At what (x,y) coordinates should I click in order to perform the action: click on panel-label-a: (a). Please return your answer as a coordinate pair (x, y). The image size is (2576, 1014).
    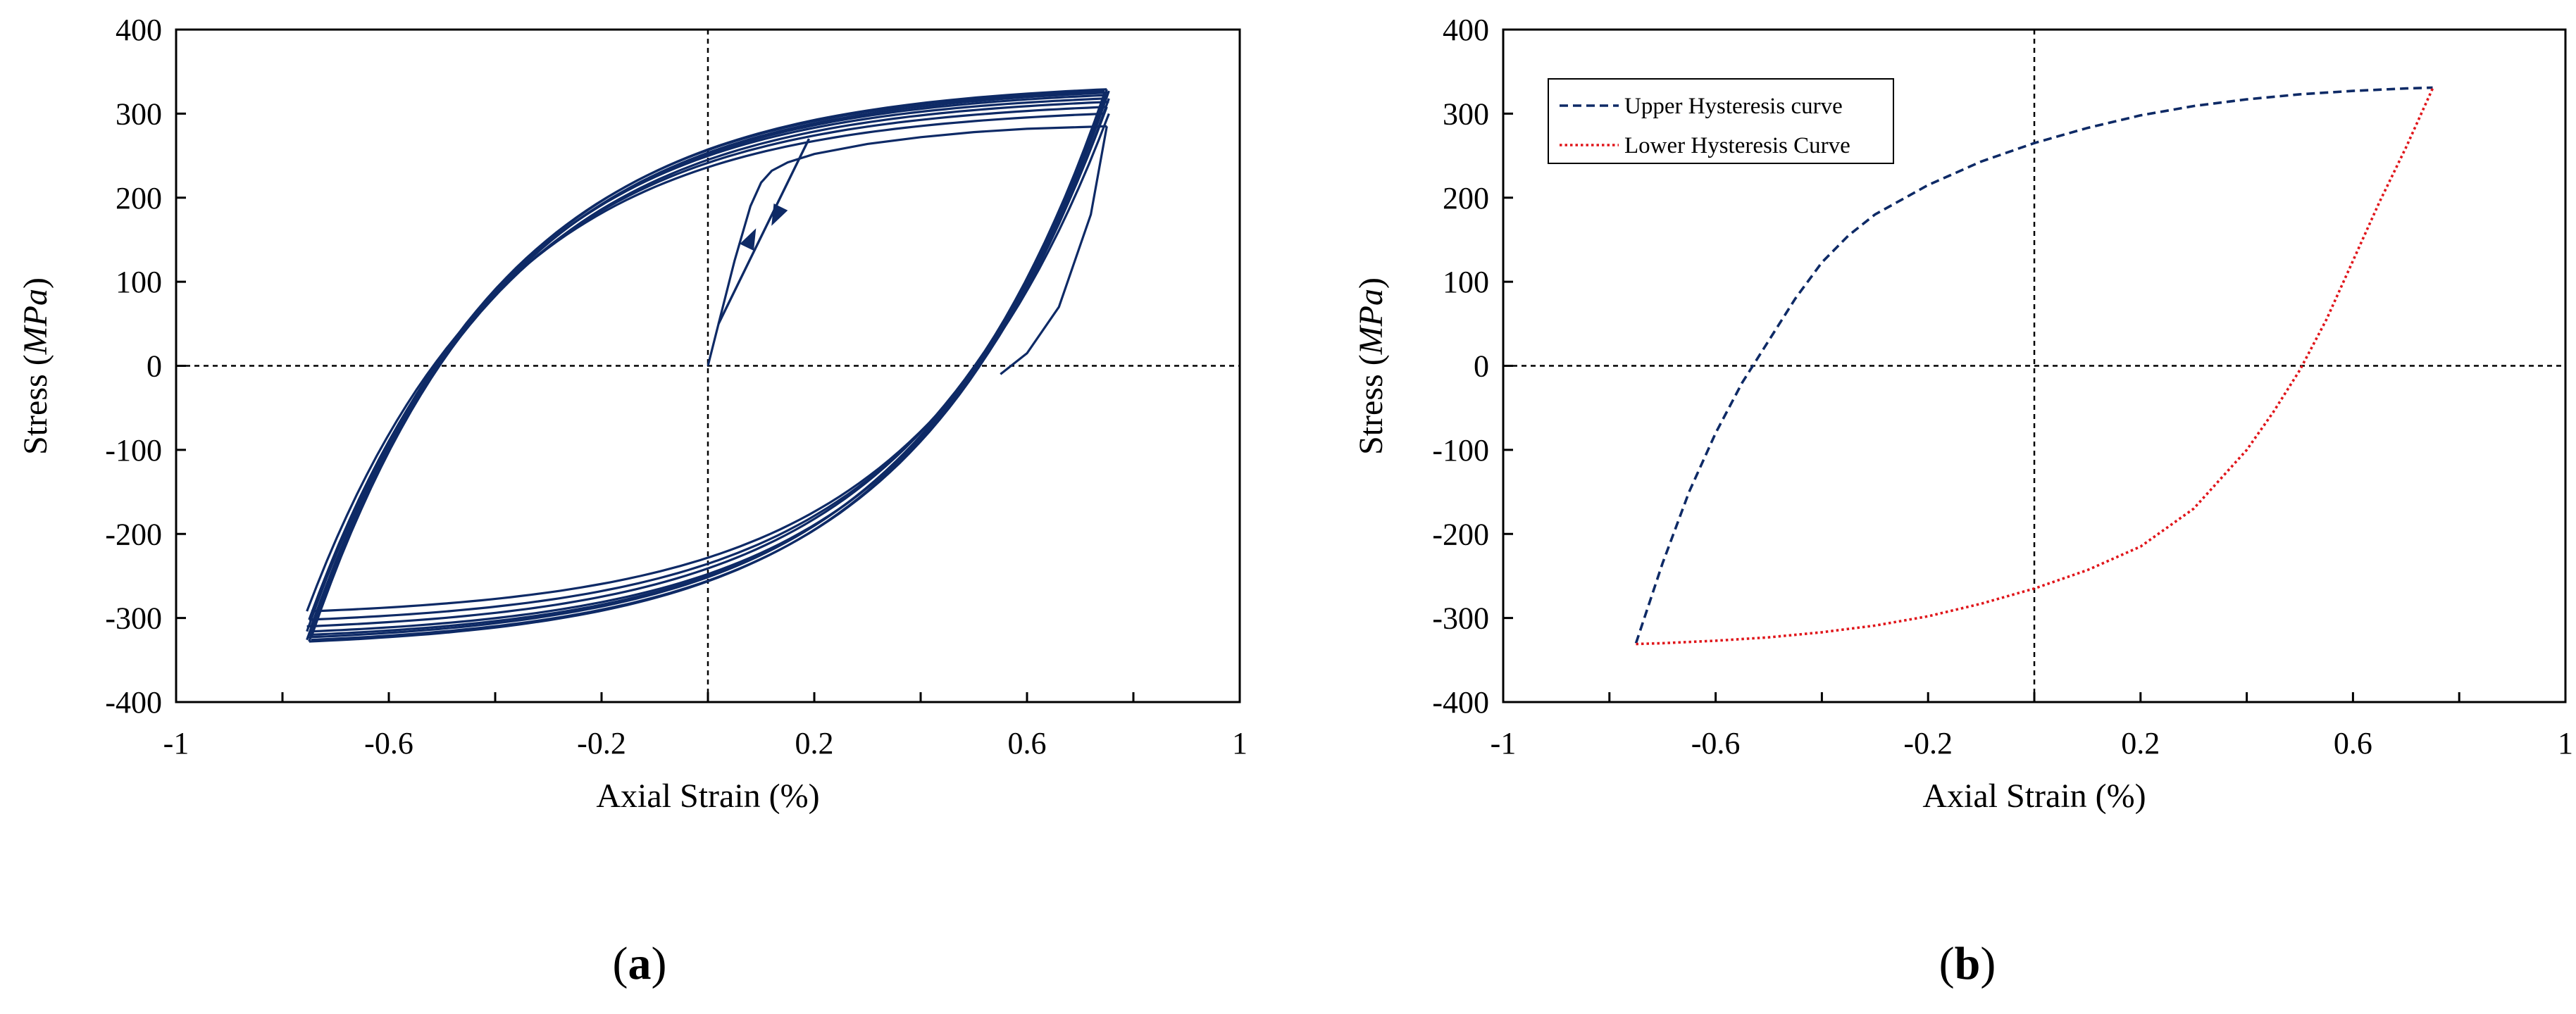
    Looking at the image, I should click on (640, 964).